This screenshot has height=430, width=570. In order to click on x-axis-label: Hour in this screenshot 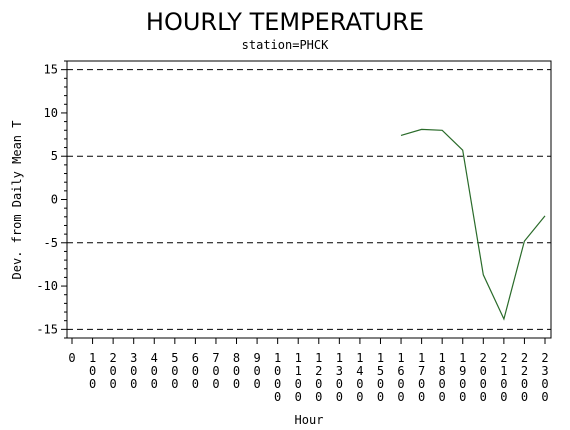, I will do `click(309, 420)`.